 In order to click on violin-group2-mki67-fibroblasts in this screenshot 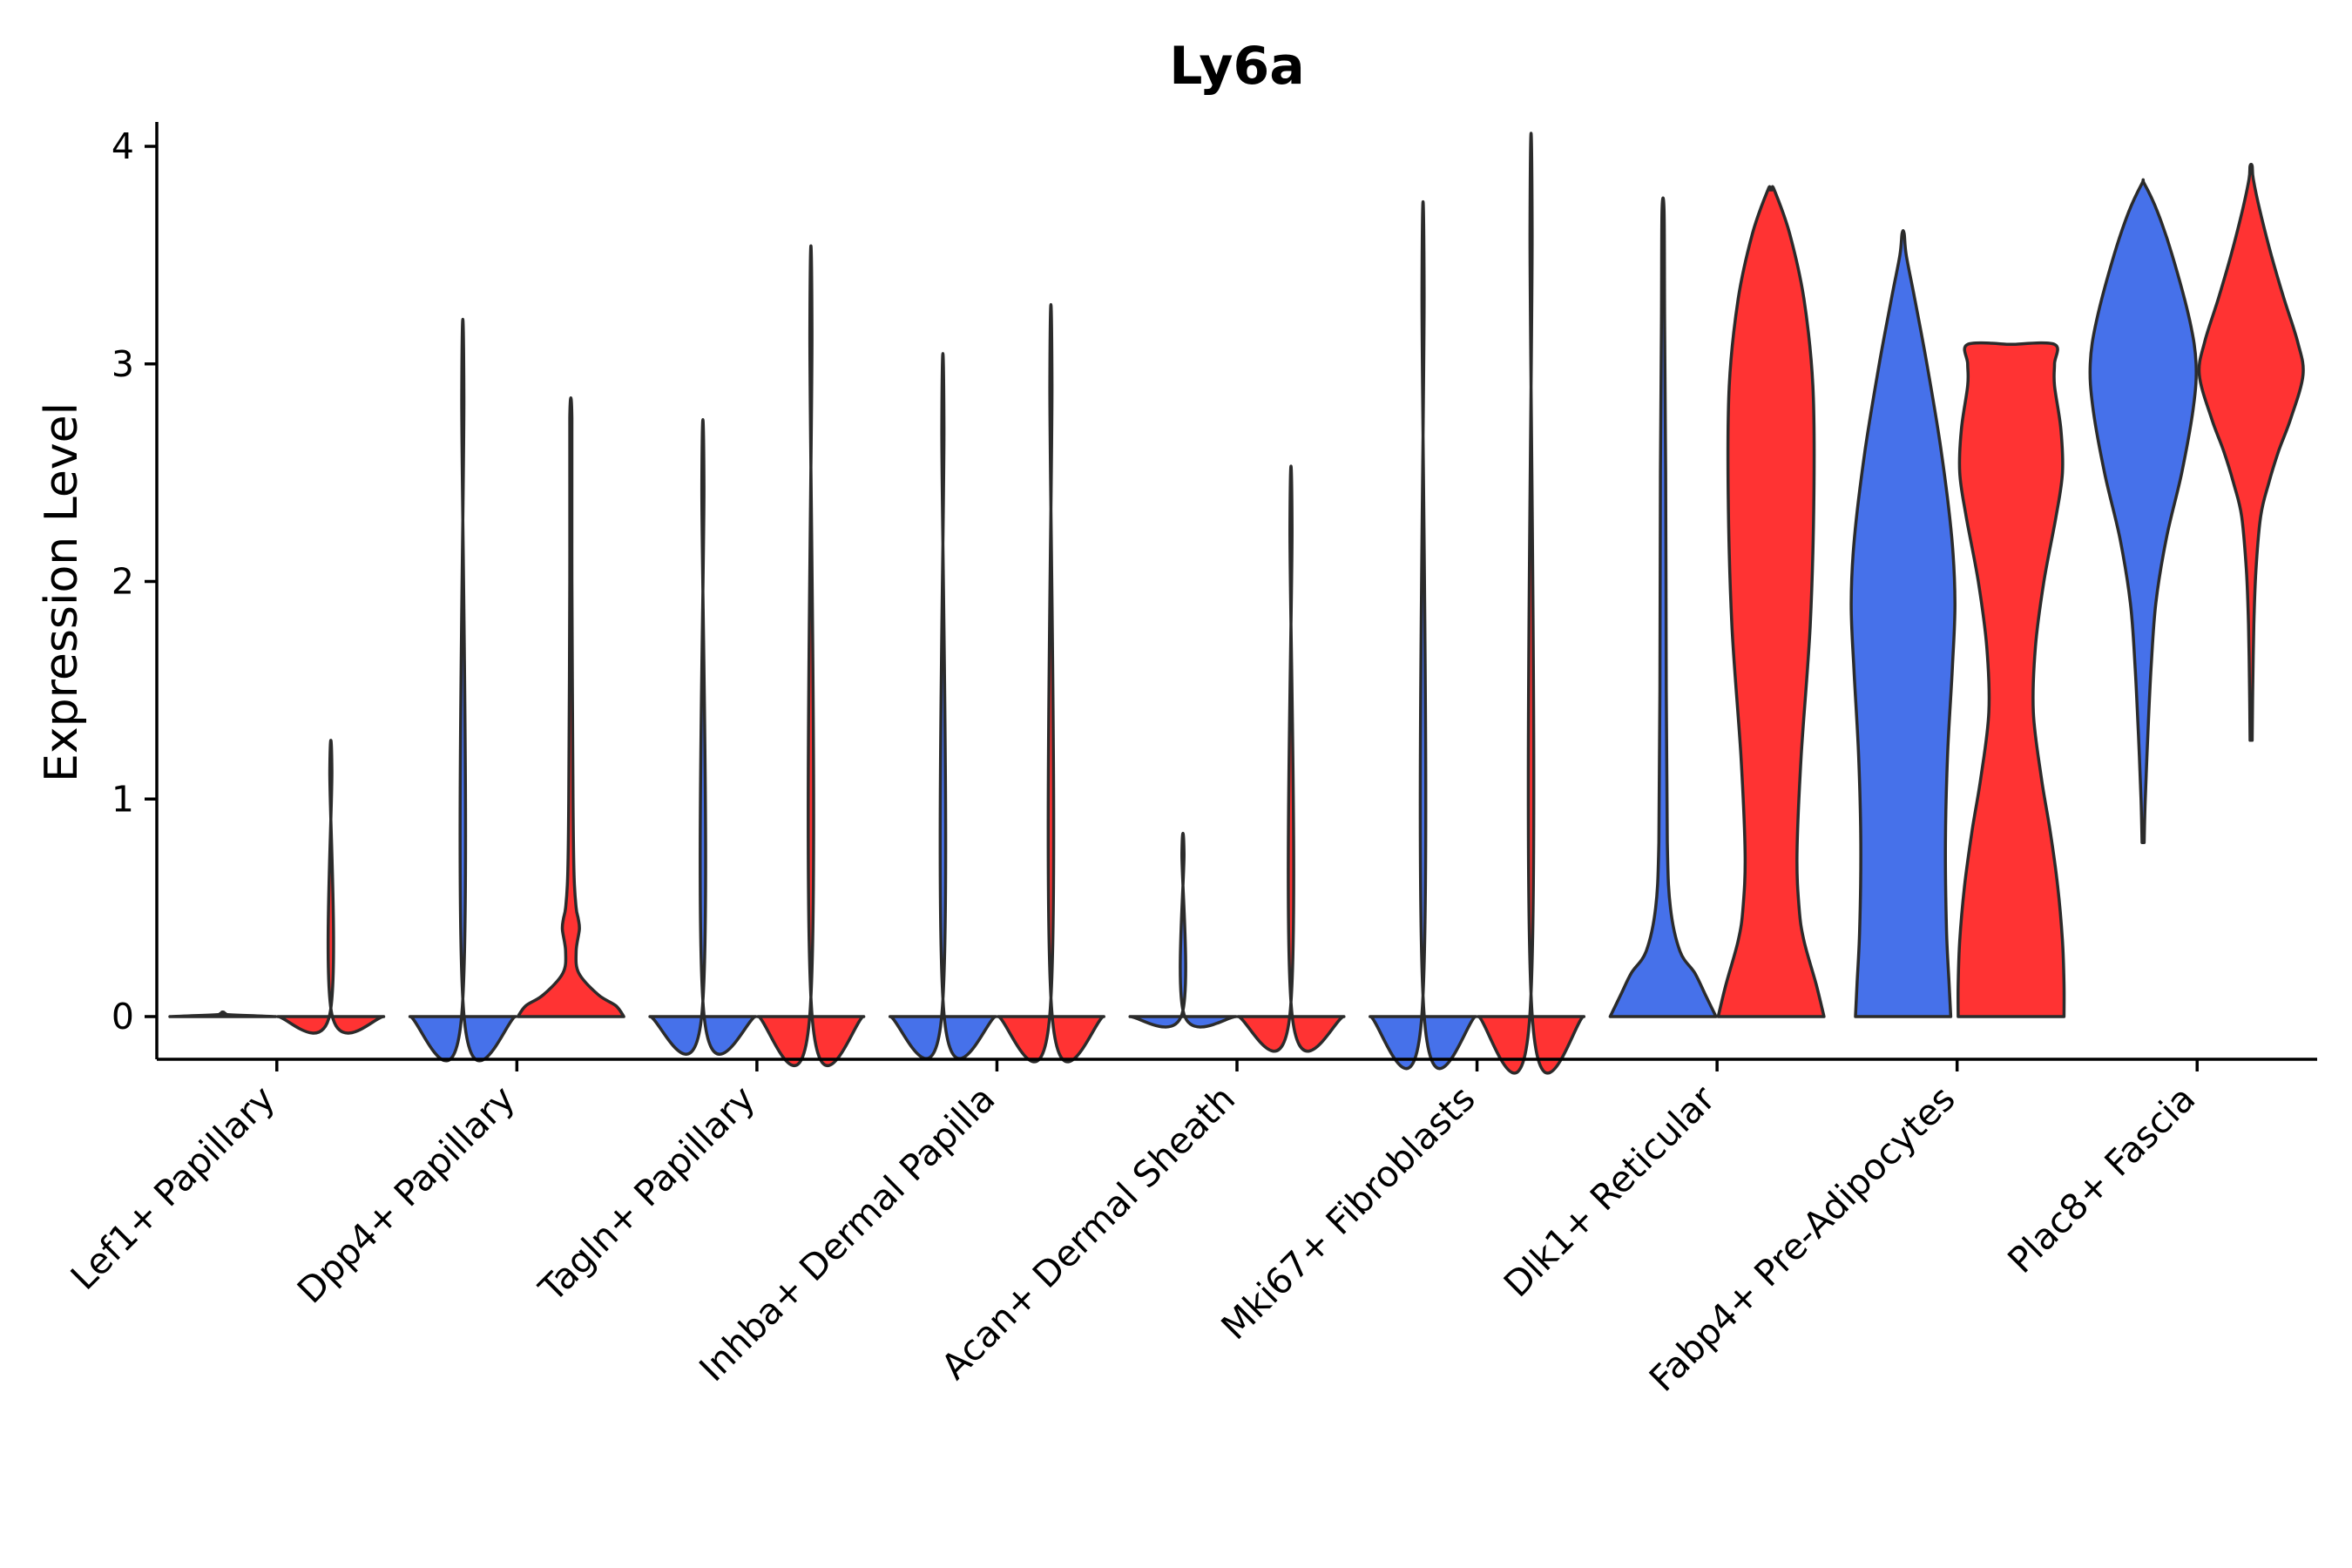, I will do `click(1531, 603)`.